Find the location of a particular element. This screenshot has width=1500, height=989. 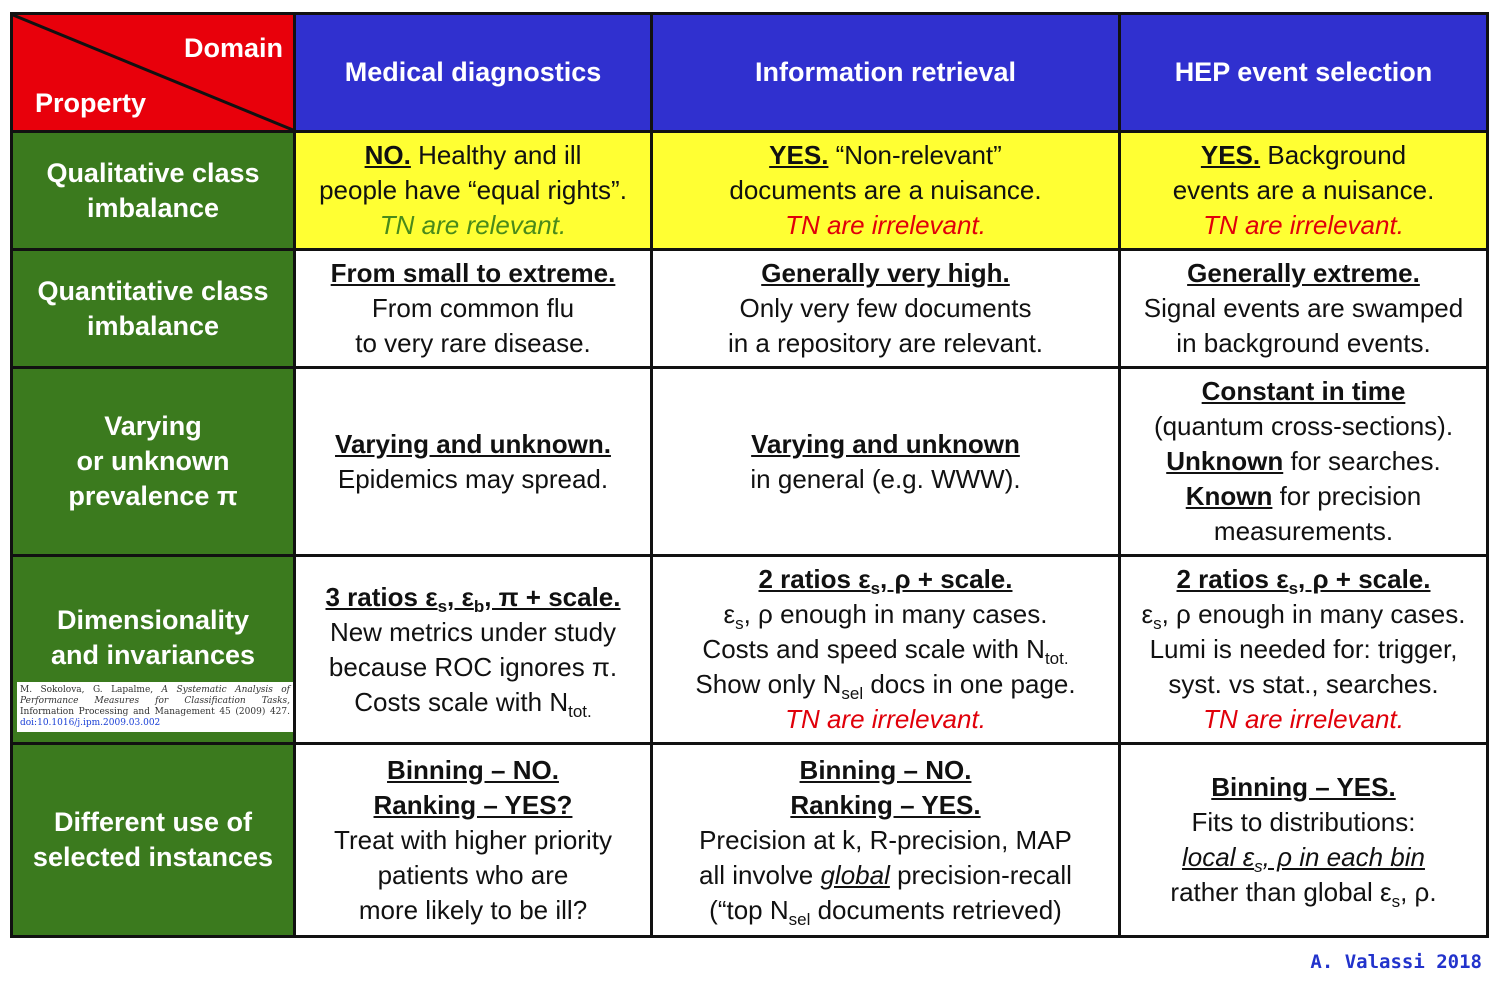

cell-text: in background events. is located at coordinates (1303, 343).